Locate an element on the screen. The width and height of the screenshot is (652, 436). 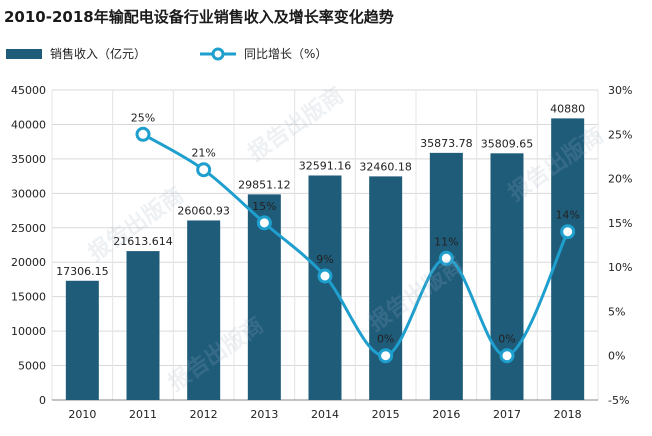
growth-value-label: 21% is located at coordinates (203, 153).